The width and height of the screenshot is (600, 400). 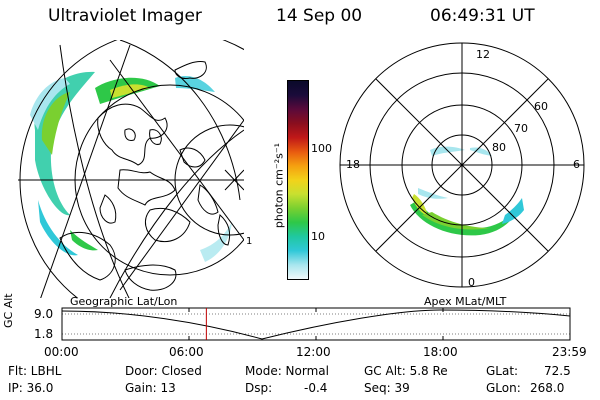 What do you see at coordinates (471, 282) in the screenshot?
I see `mlt-label-0: 0` at bounding box center [471, 282].